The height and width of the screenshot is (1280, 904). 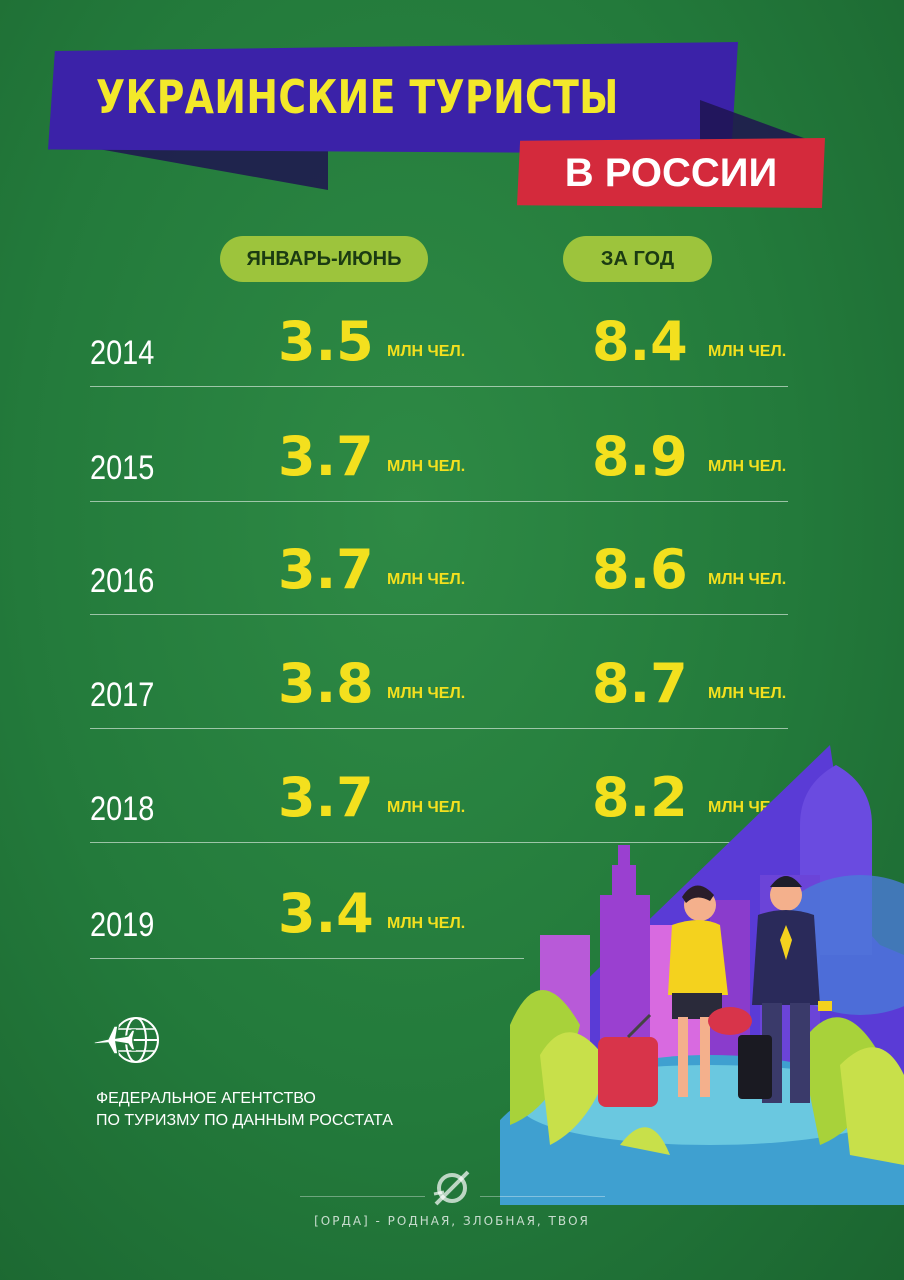 What do you see at coordinates (440, 826) in the screenshot?
I see `table-row: 2018 3.7 МЛН ЧЕЛ. 8.2 МЛН ЧЕЛ.` at bounding box center [440, 826].